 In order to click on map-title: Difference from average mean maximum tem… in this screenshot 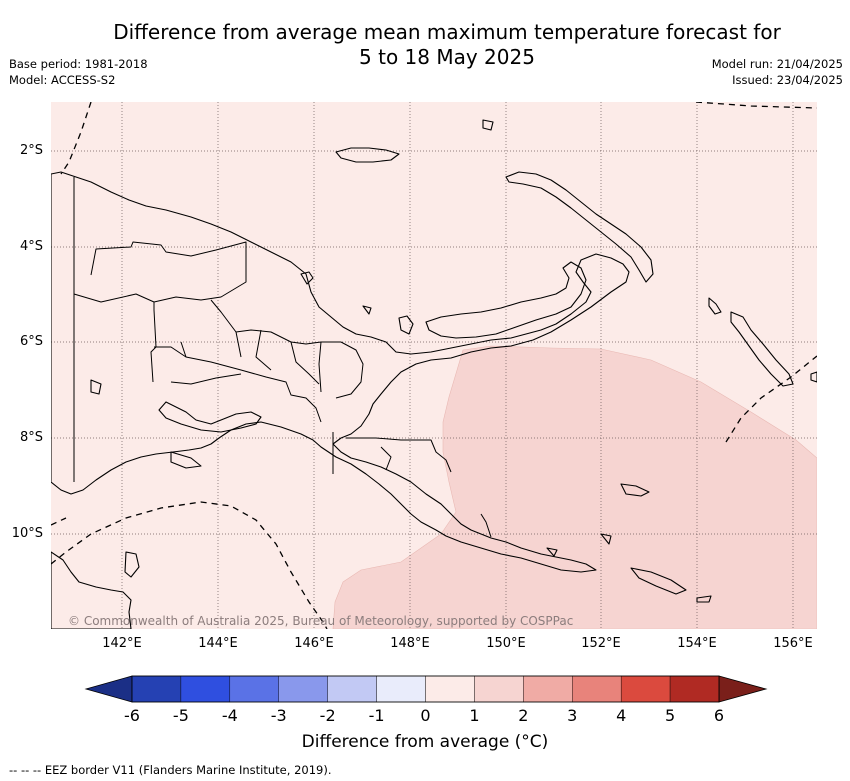, I will do `click(425, 45)`.